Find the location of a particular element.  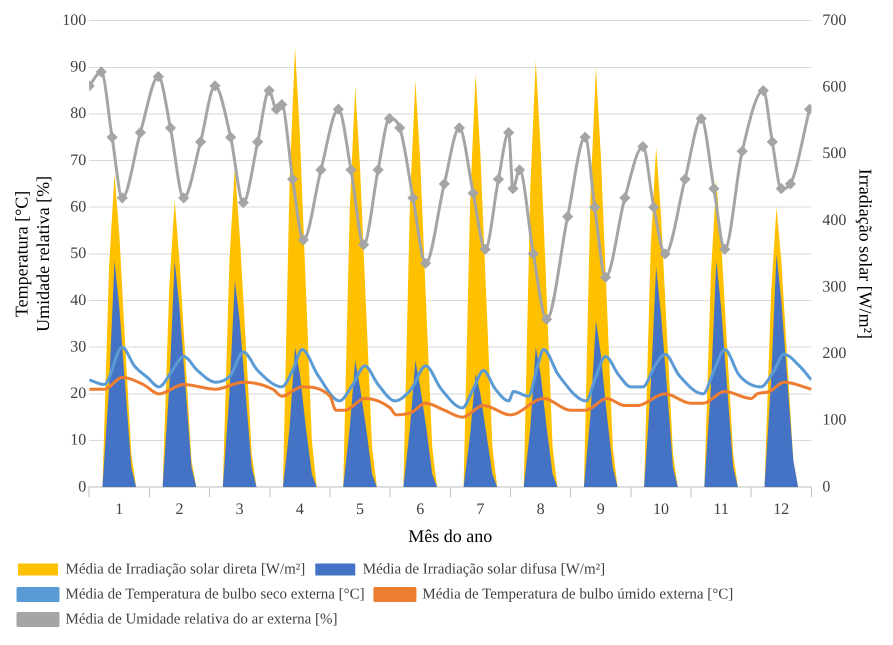

y2-tick-label: 100 is located at coordinates (834, 420).